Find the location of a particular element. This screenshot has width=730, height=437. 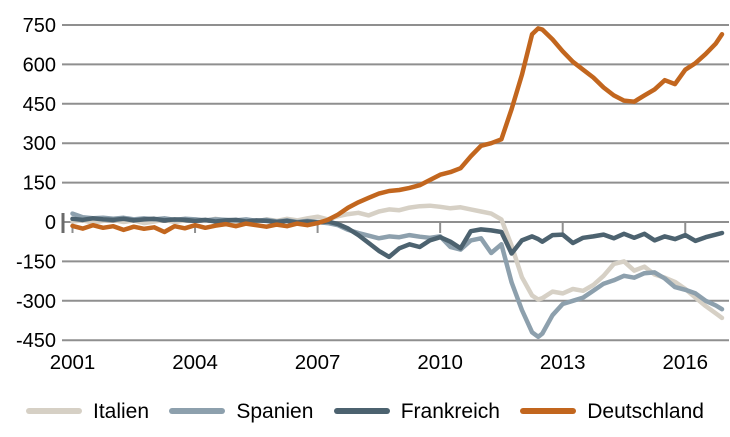

x-axis-label-2007: 2007 is located at coordinates (318, 362).